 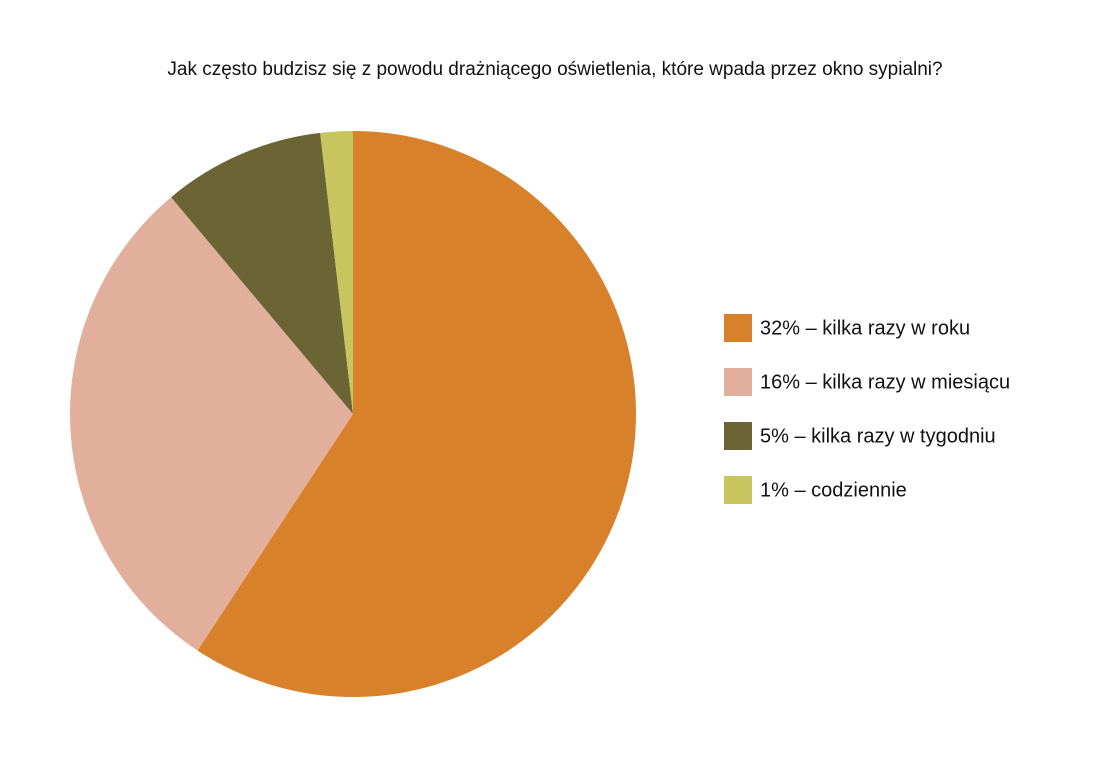 What do you see at coordinates (878, 436) in the screenshot?
I see `legend-label: 5% – kilka razy w tygodniu` at bounding box center [878, 436].